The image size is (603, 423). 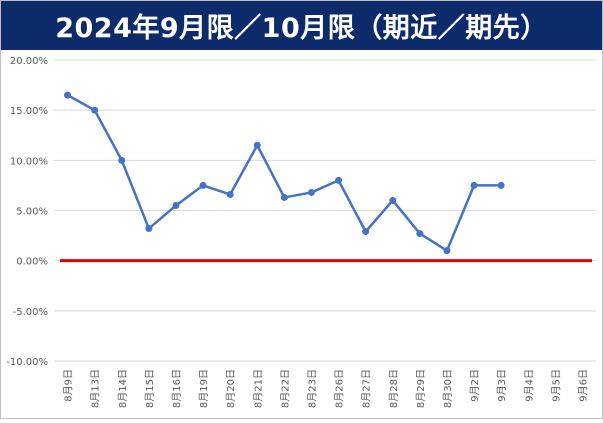 I want to click on y-tick-label: -10.00%, so click(x=27, y=362).